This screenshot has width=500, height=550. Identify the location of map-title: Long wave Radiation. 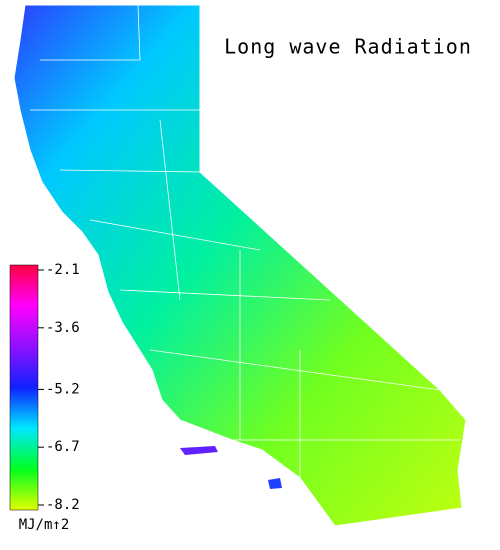
(348, 47).